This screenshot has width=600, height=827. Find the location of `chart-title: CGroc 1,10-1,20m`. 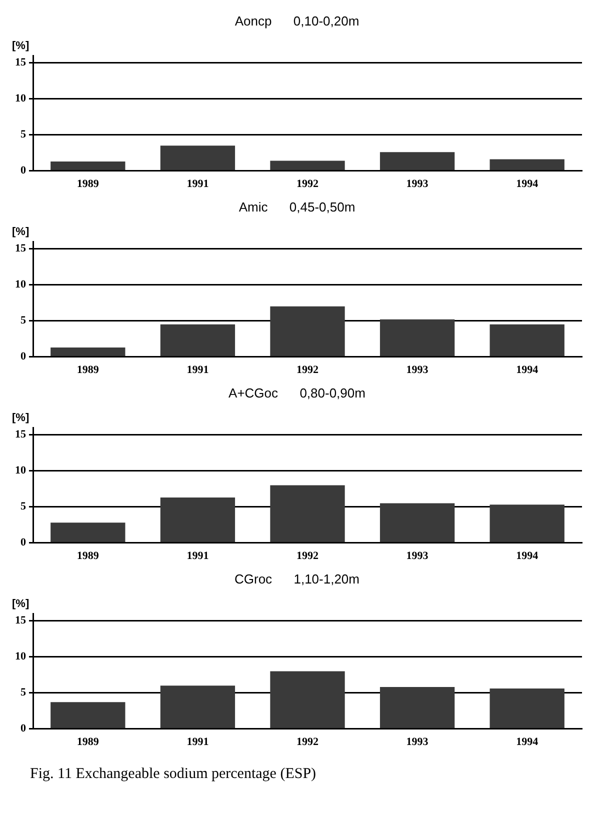

chart-title: CGroc 1,10-1,20m is located at coordinates (297, 578).